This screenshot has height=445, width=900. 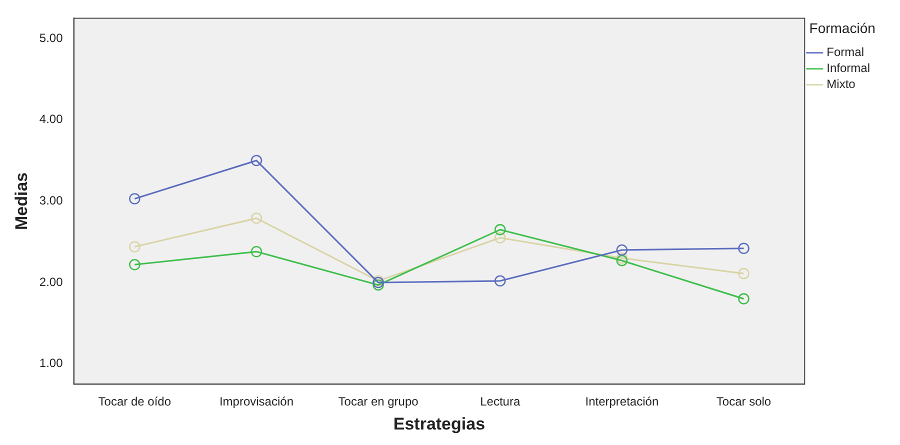 What do you see at coordinates (378, 401) in the screenshot?
I see `x-tick-label: Tocar en grupo` at bounding box center [378, 401].